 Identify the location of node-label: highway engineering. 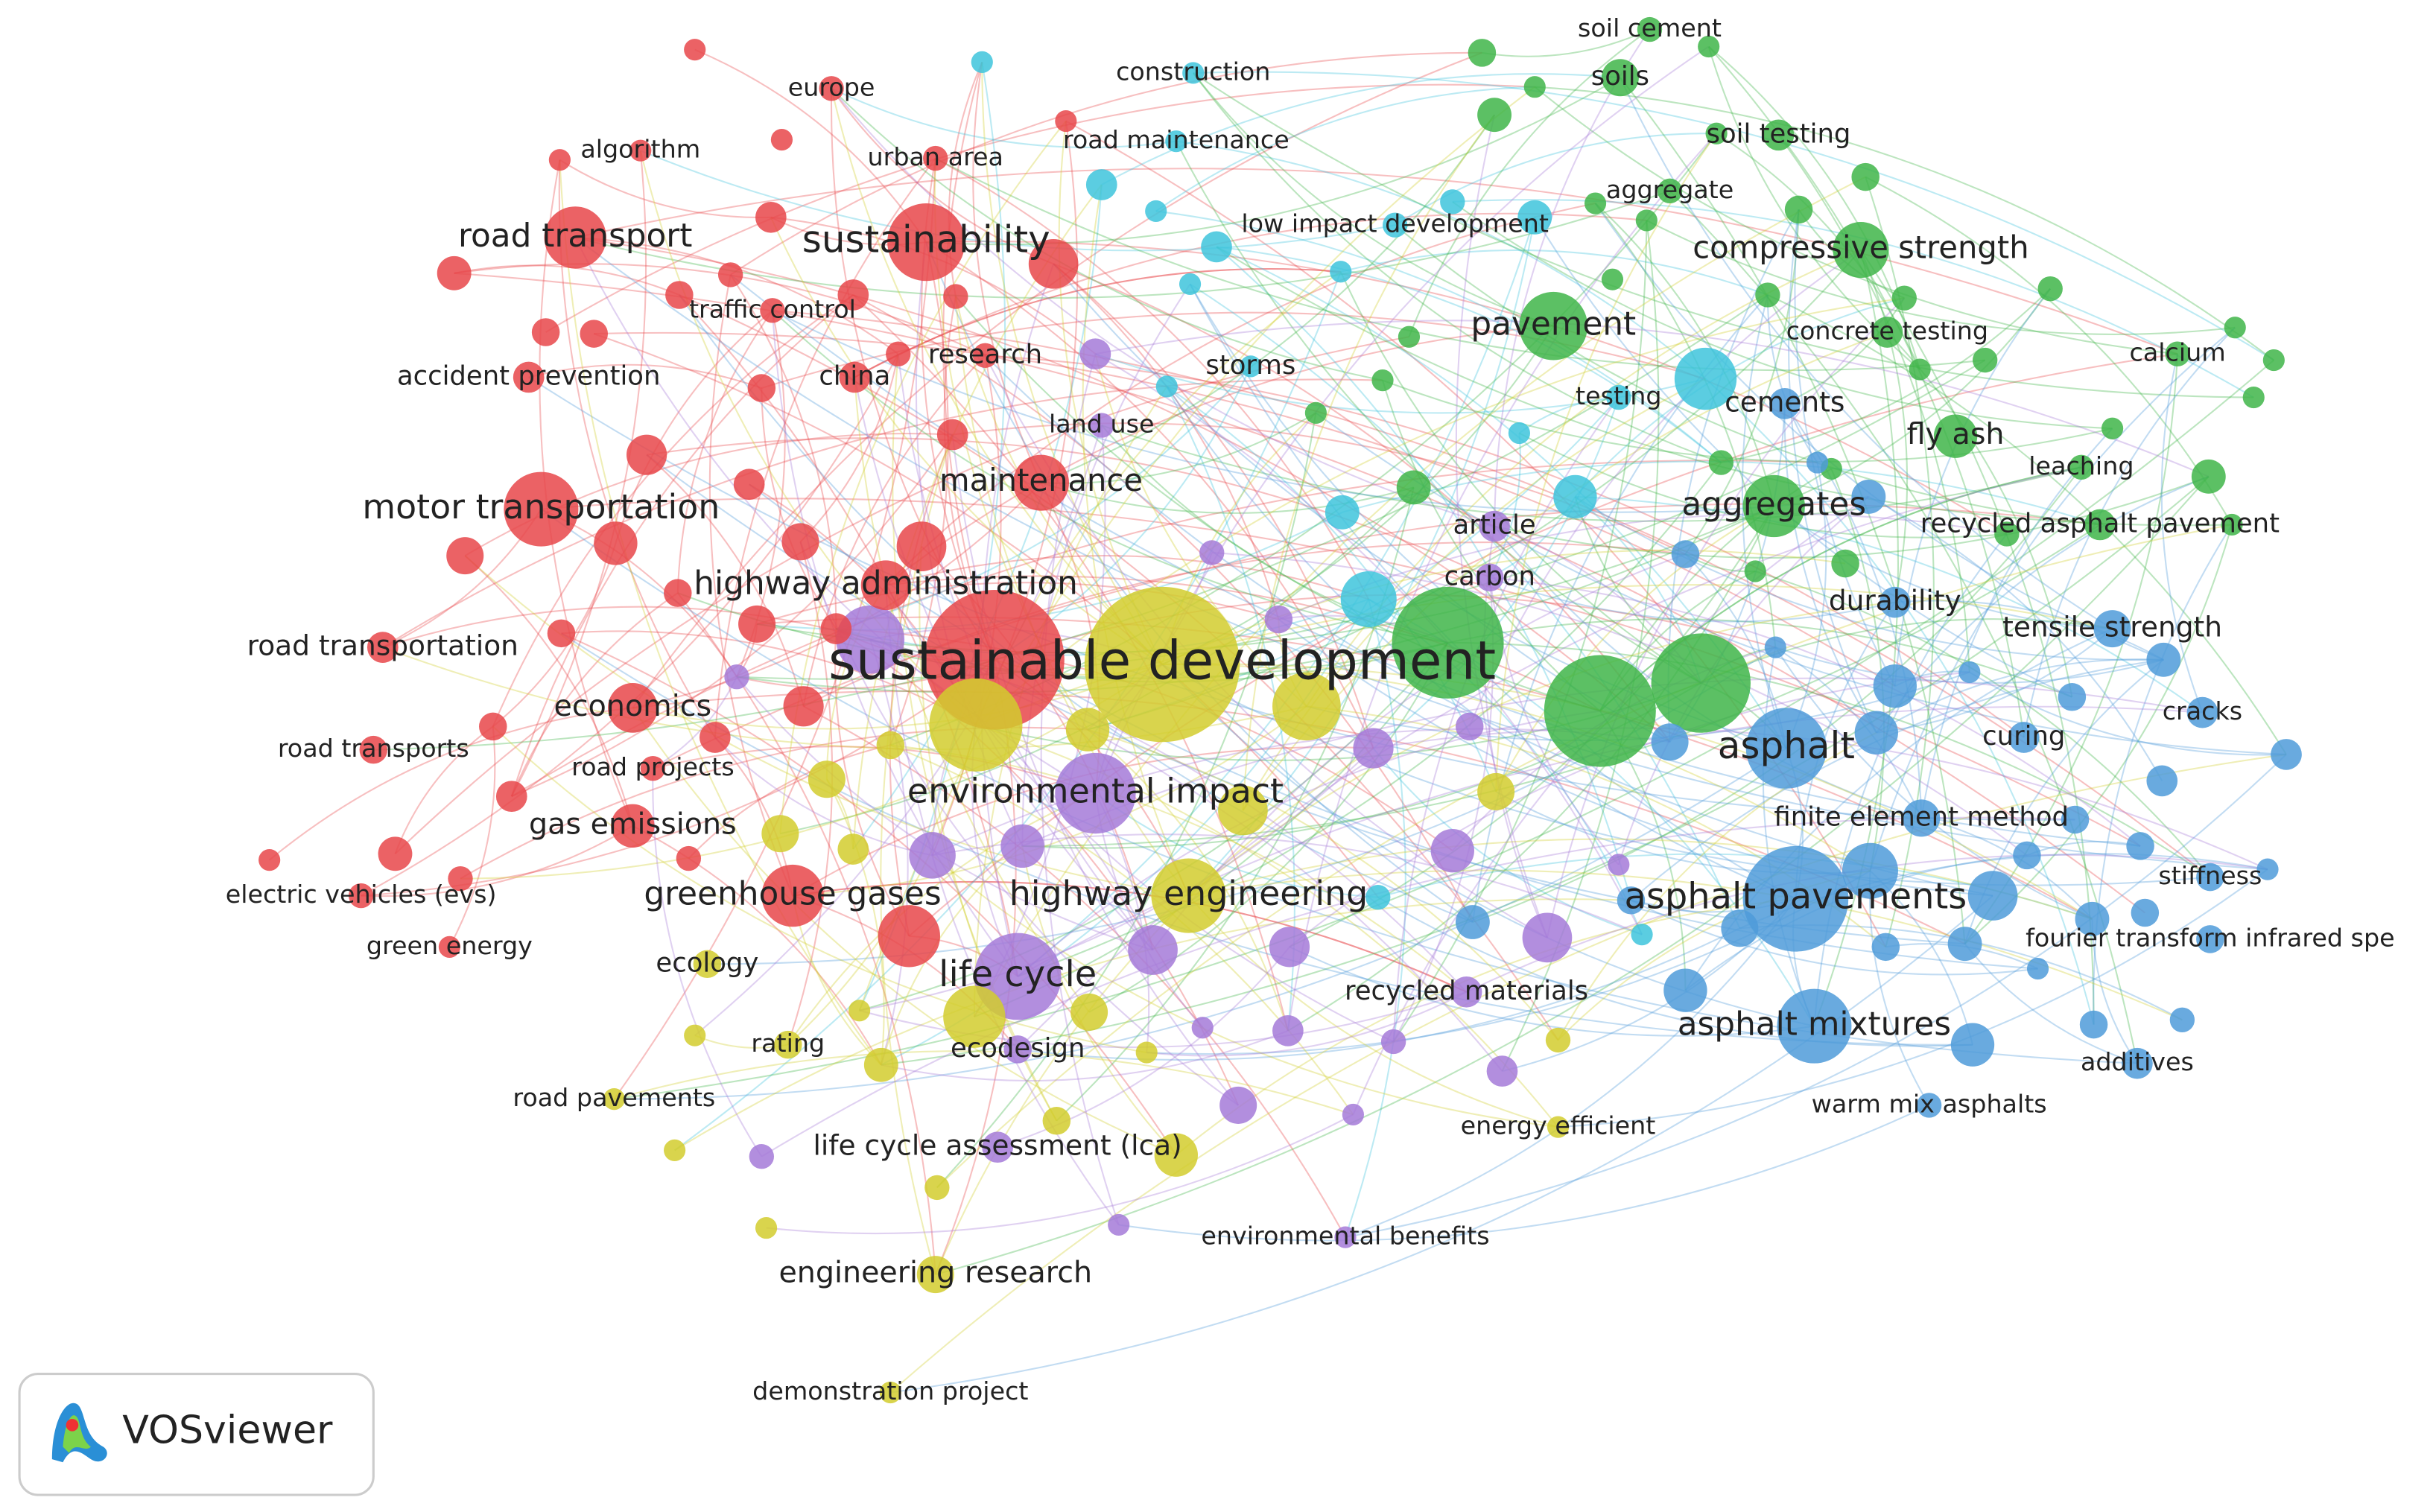
(1189, 893).